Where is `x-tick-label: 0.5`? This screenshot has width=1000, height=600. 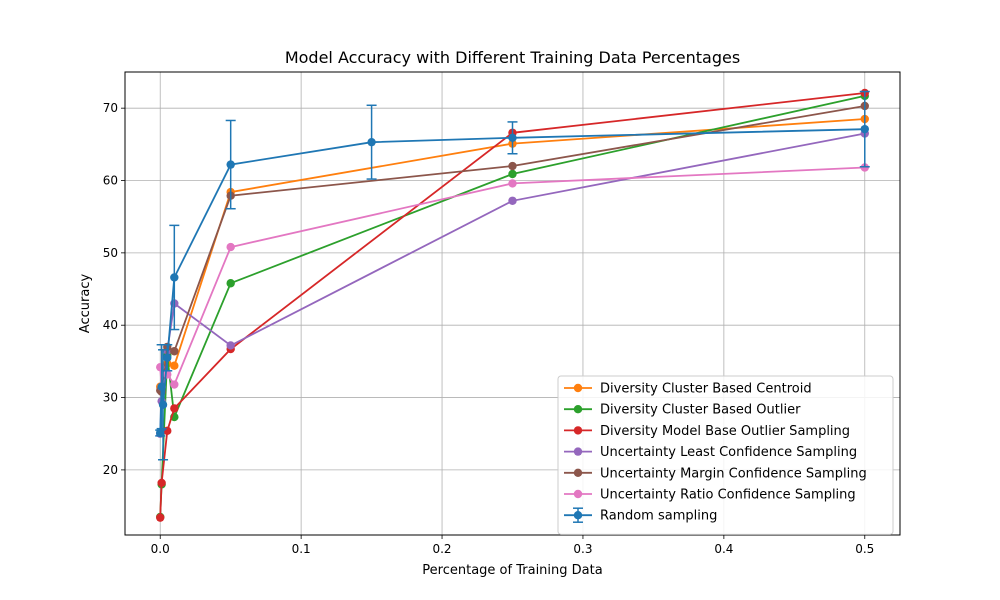 x-tick-label: 0.5 is located at coordinates (864, 549).